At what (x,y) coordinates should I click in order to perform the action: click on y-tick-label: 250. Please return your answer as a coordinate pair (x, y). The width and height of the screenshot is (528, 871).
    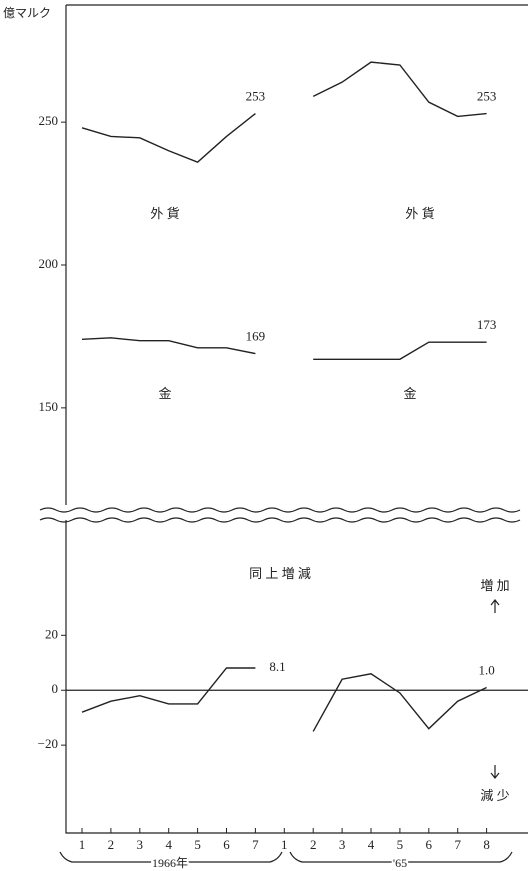
    Looking at the image, I should click on (49, 120).